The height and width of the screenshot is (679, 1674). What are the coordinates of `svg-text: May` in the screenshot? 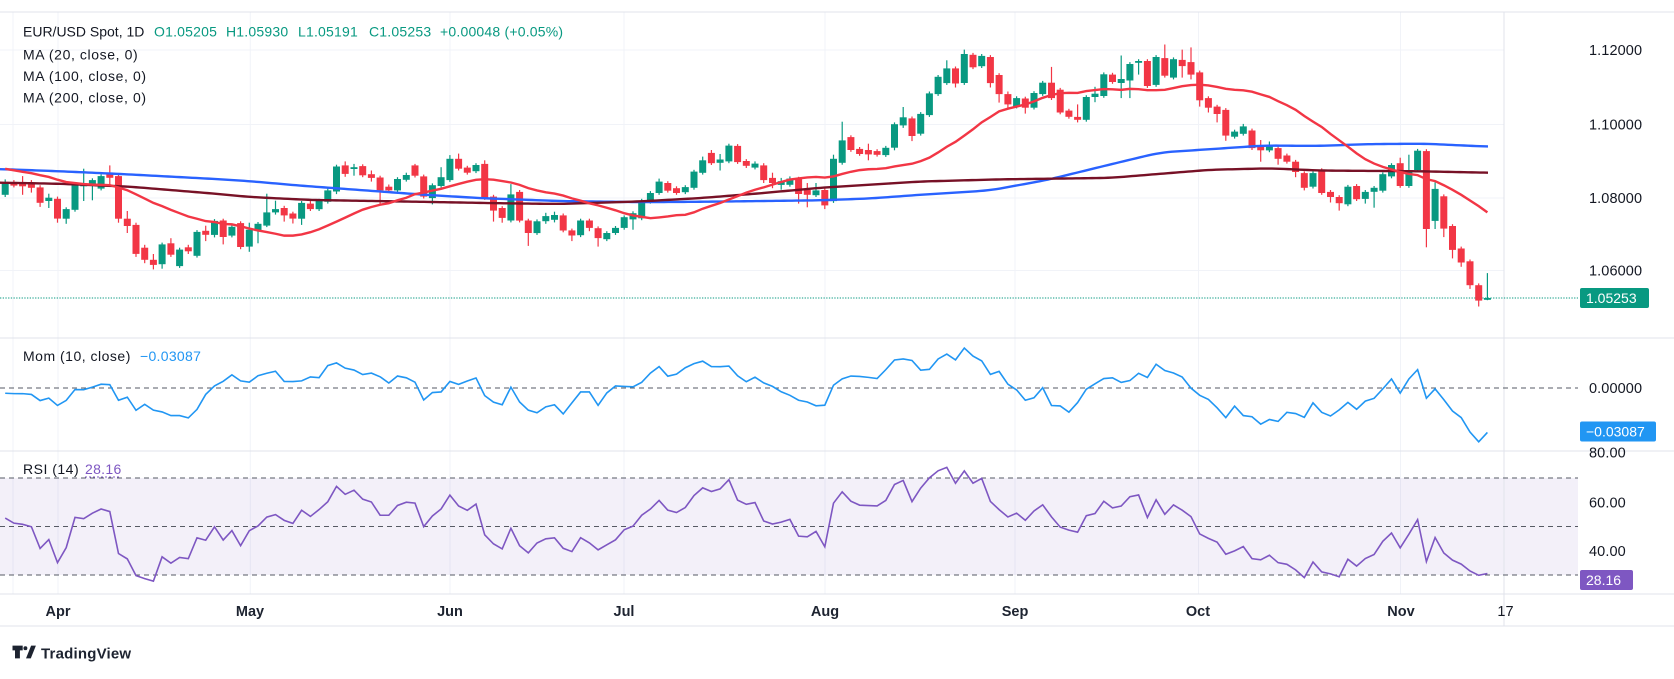 It's located at (250, 612).